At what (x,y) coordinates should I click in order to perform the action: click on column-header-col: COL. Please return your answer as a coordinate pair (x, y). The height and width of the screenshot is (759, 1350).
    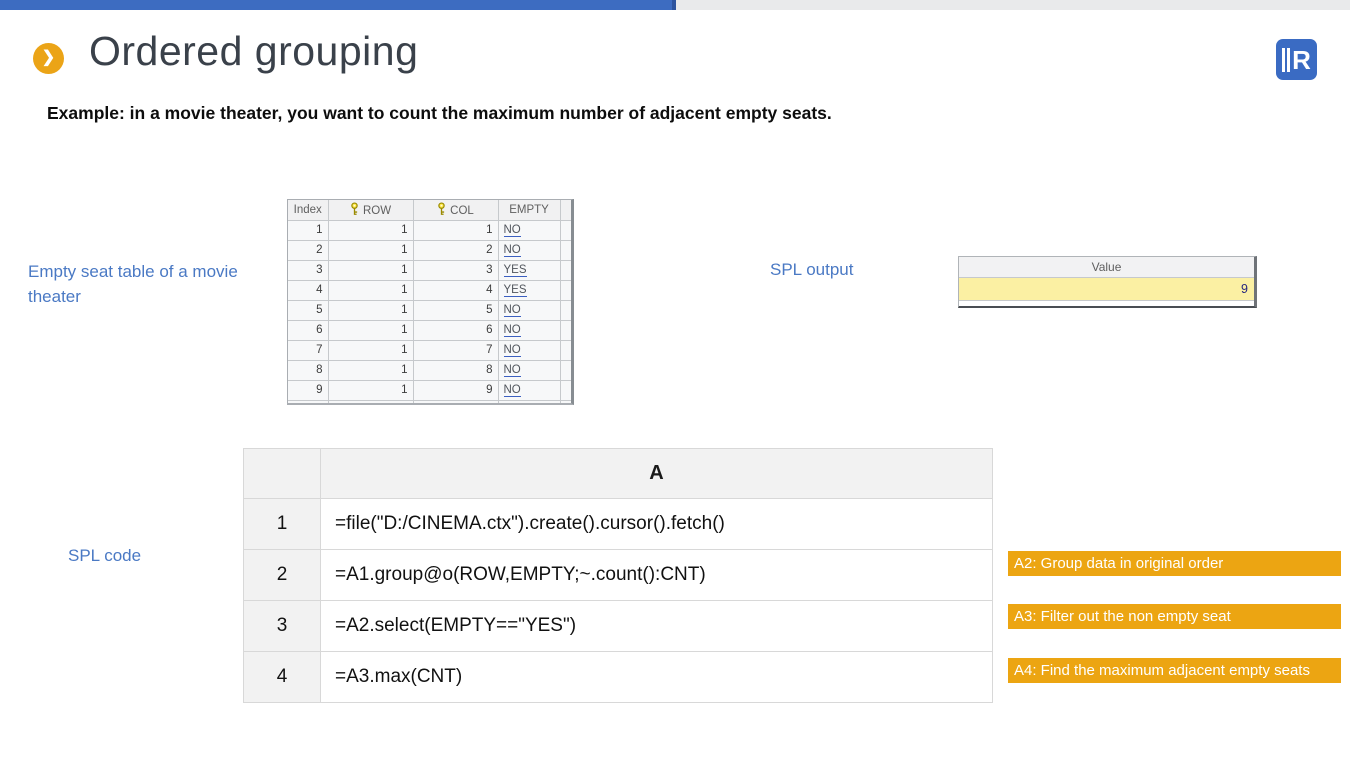
    Looking at the image, I should click on (455, 210).